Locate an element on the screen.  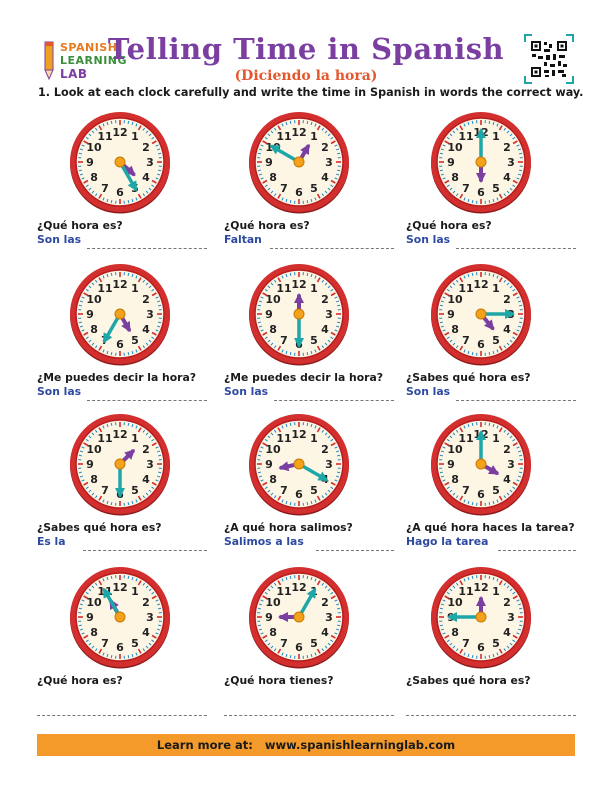
exercise-1: 121234567891011¿Qué hora es?Son las is located at coordinates (127, 185).